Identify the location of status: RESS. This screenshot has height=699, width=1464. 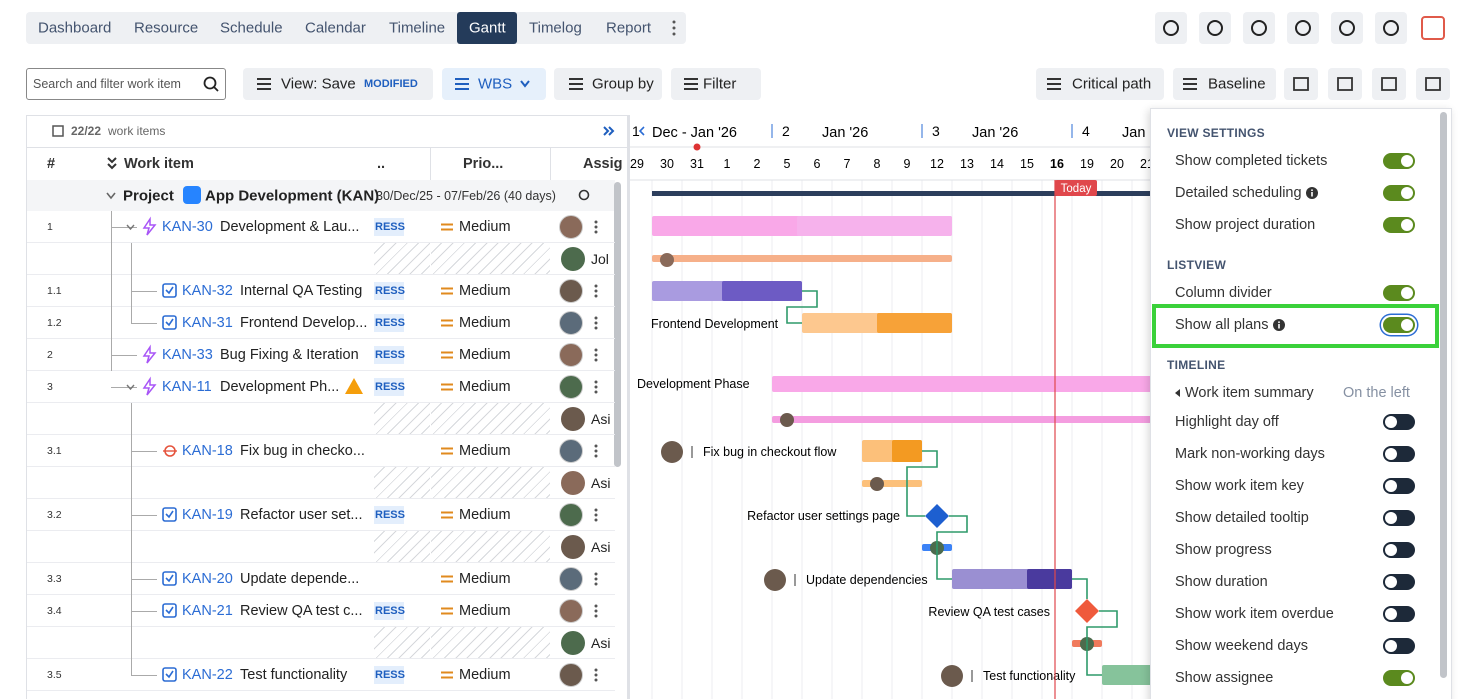
(390, 227).